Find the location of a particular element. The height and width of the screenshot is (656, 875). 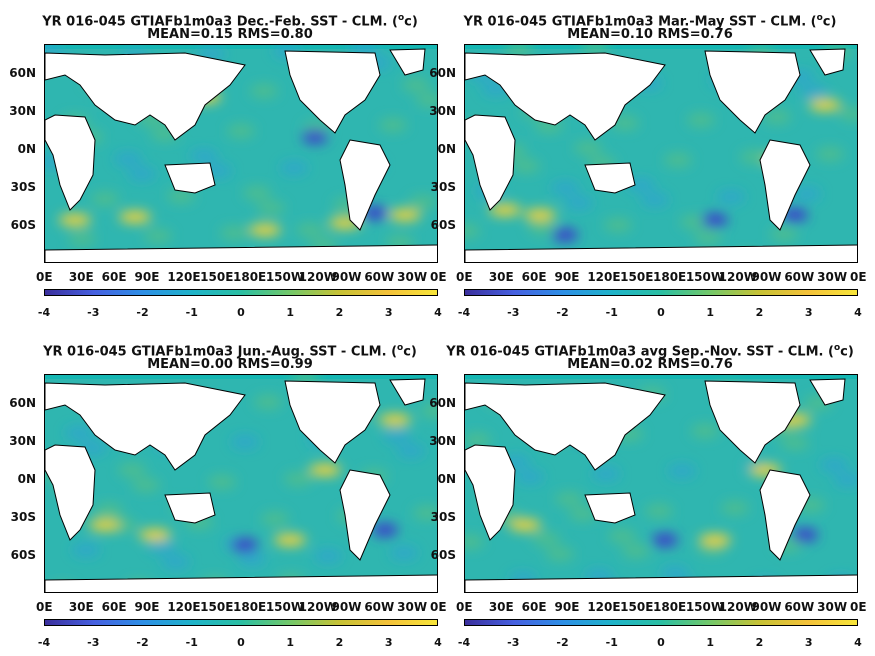

lat-tick-label: 60N is located at coordinates (22, 73).